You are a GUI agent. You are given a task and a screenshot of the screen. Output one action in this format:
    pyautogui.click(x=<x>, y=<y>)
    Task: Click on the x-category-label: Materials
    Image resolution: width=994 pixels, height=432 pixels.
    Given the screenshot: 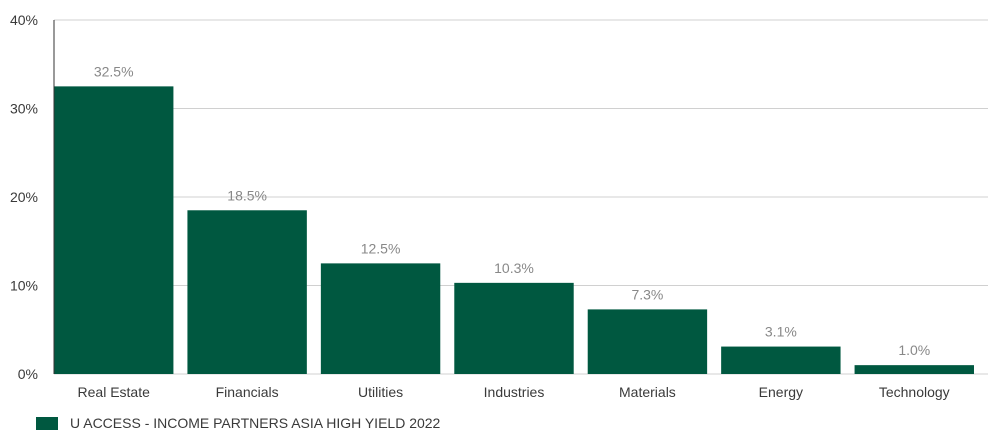 What is the action you would take?
    pyautogui.click(x=647, y=392)
    